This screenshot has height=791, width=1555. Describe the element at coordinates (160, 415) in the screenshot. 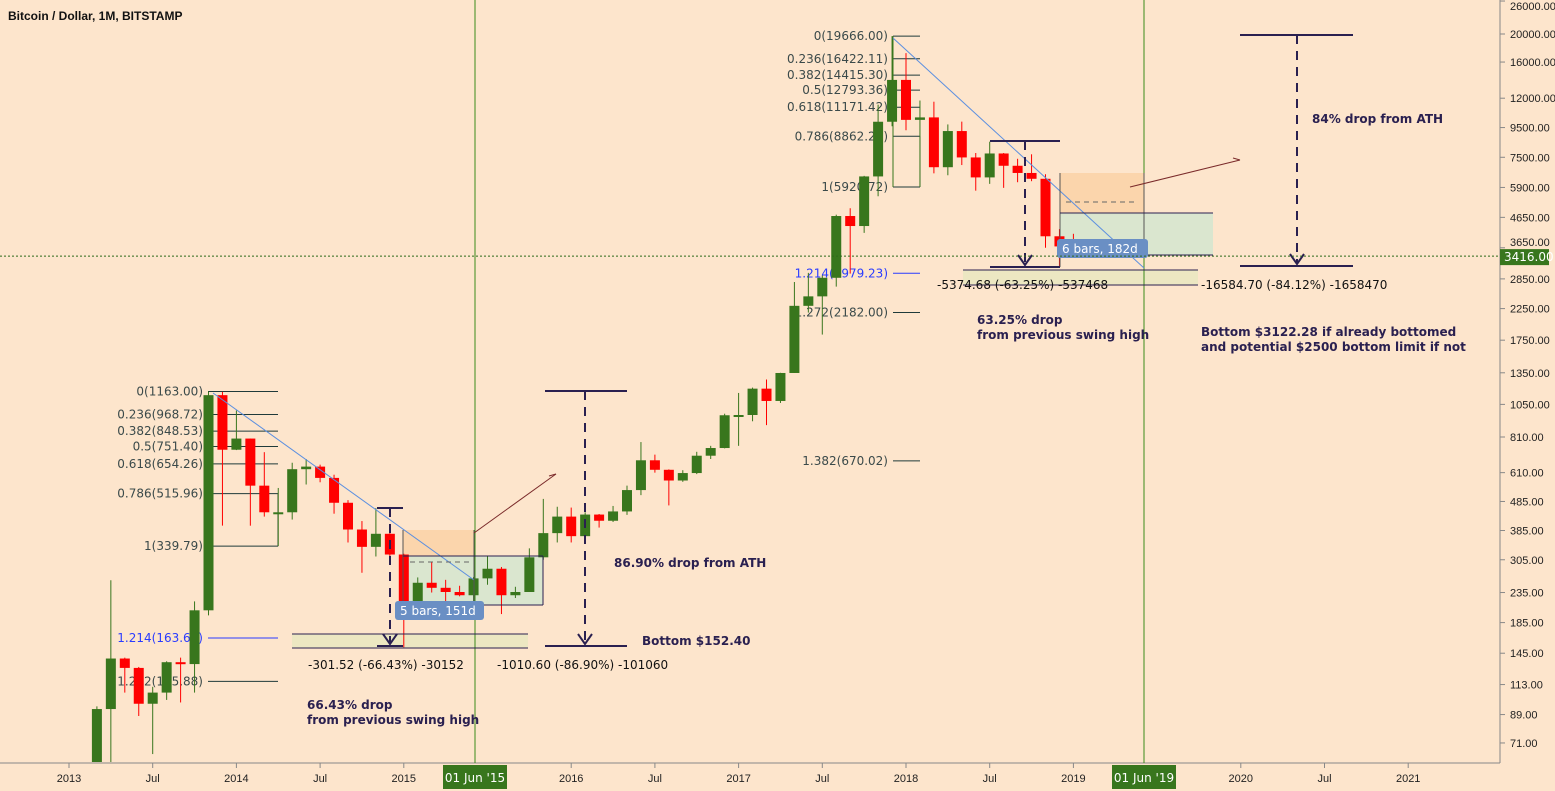

I see `fib-level-label: 0.236(968.72)` at that location.